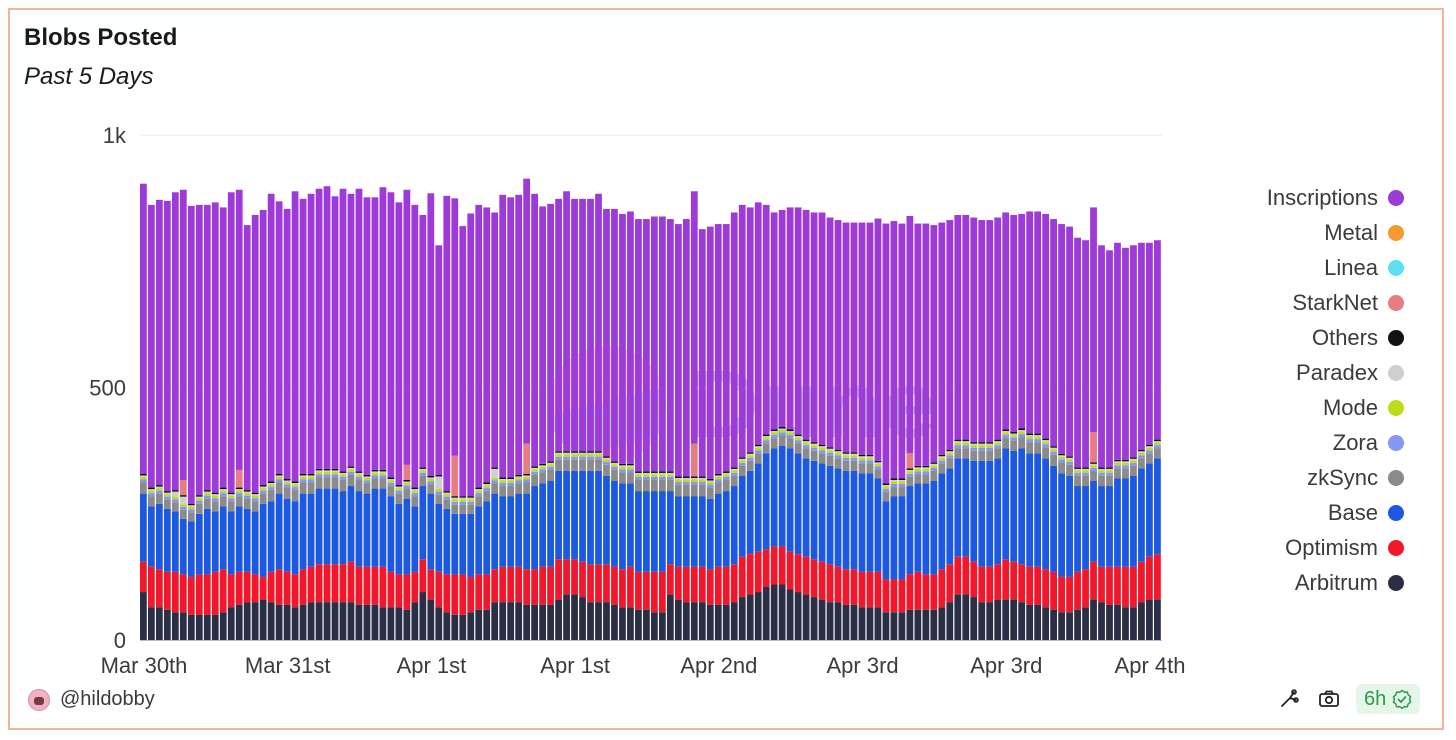 This screenshot has width=1456, height=740. Describe the element at coordinates (1292, 477) in the screenshot. I see `legend-item-zksync: zkSync` at that location.